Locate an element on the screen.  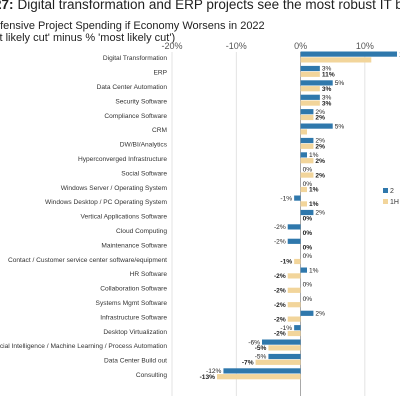
category-label: Data Center Automation is located at coordinates (132, 87).